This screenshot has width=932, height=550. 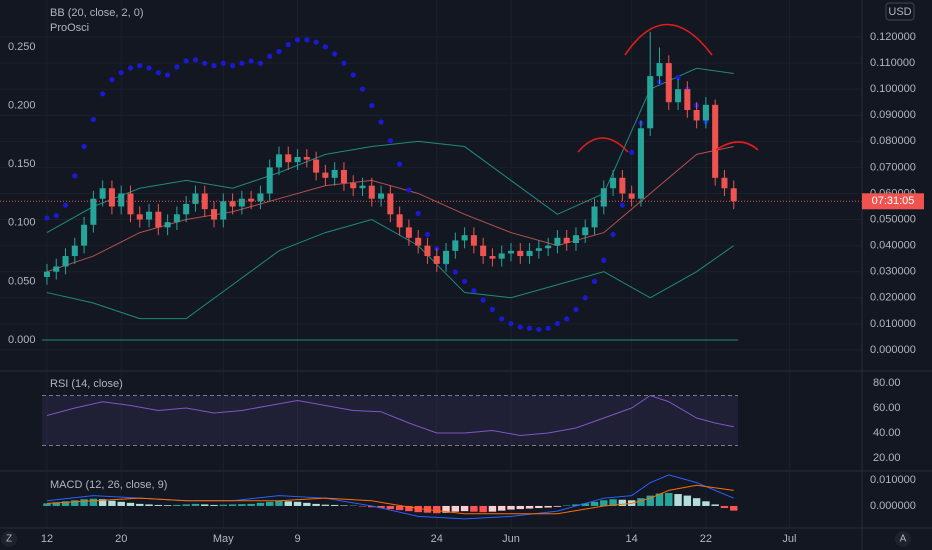 I want to click on x-tick-label: 20, so click(x=121, y=539).